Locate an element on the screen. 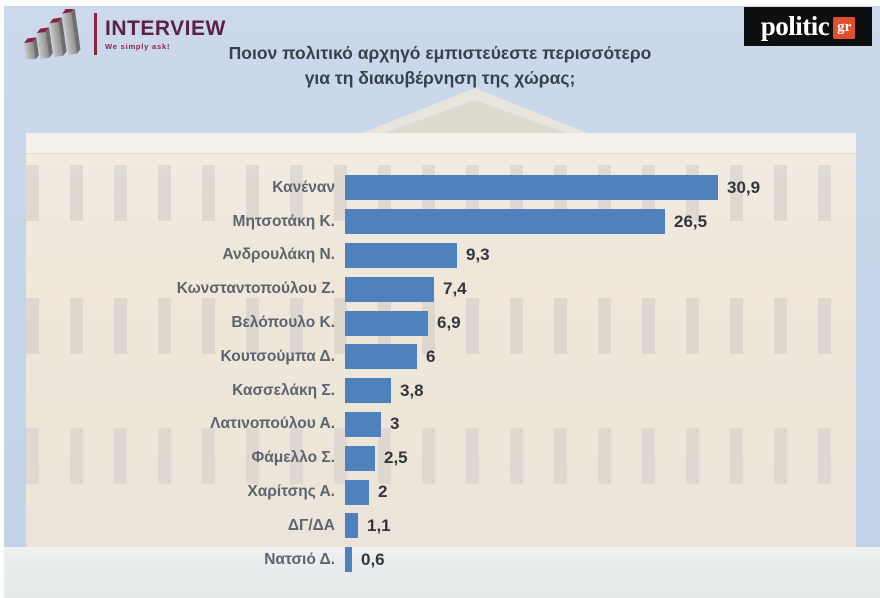  bar-value: 9,3 is located at coordinates (478, 255).